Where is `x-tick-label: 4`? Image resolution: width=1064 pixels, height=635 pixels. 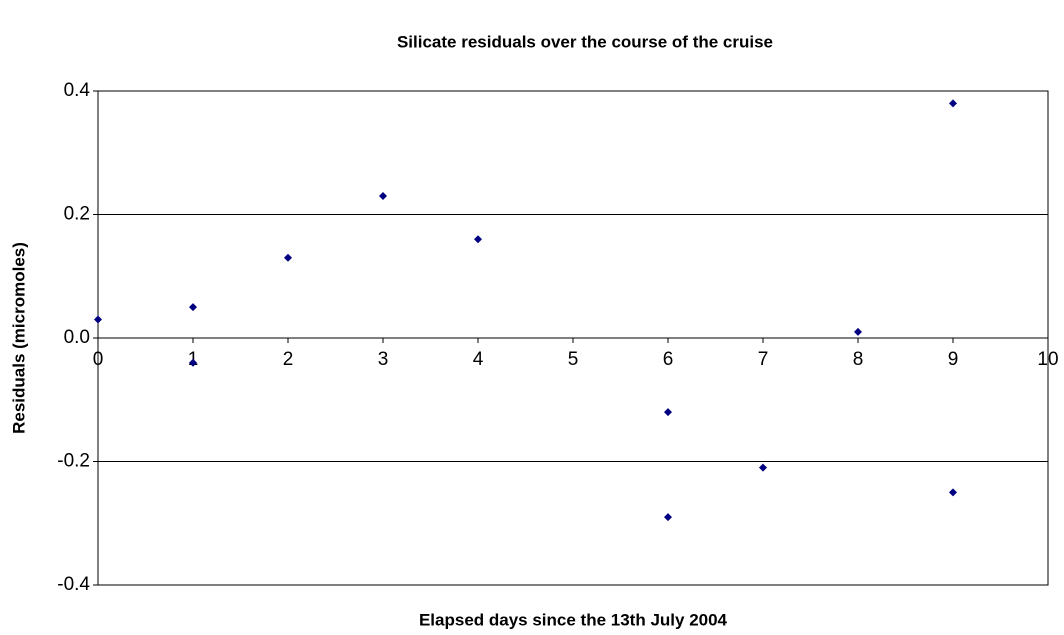 x-tick-label: 4 is located at coordinates (478, 359).